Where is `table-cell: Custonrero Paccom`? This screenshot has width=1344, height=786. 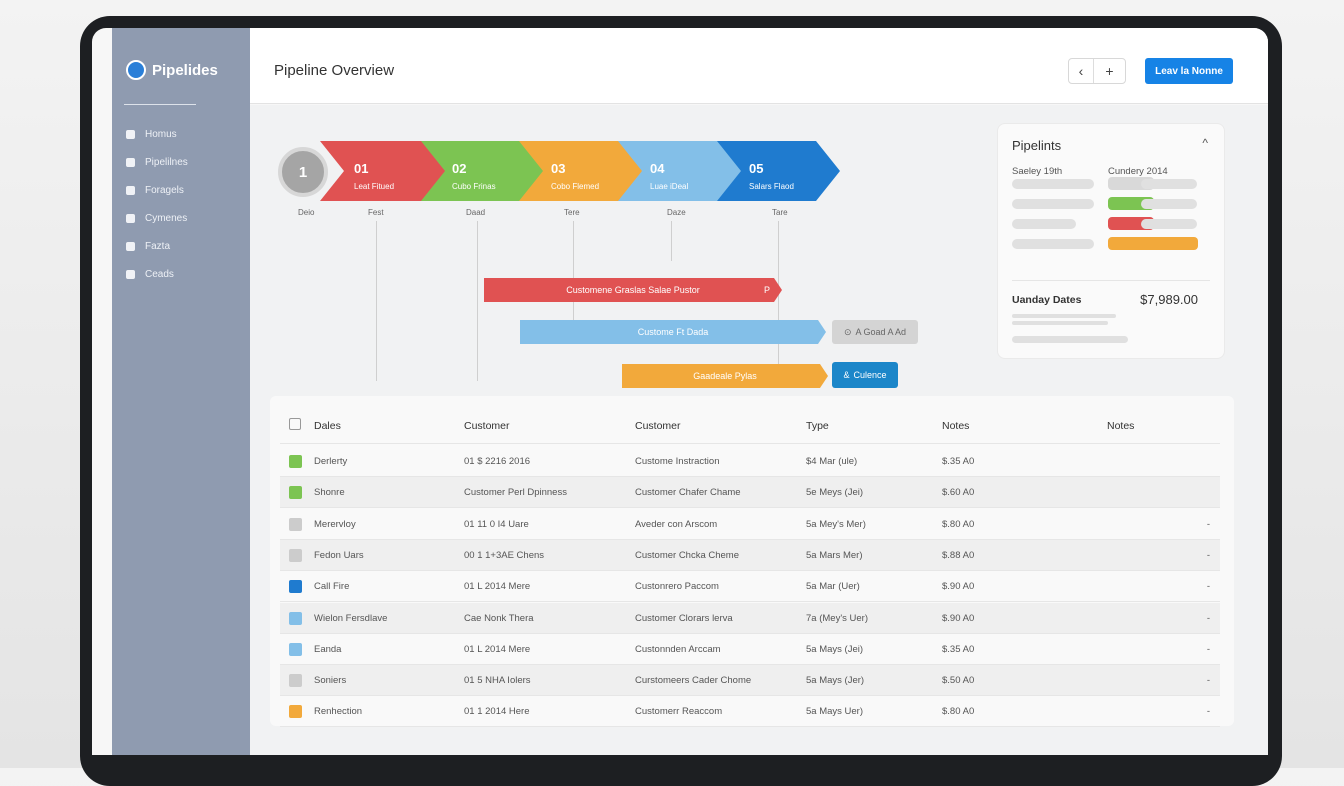 table-cell: Custonrero Paccom is located at coordinates (677, 587).